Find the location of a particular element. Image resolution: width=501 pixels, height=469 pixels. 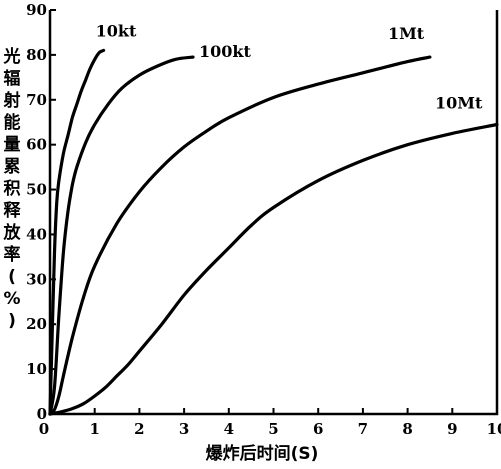

y-axis-label: 光辐射能量累积释放率(%) is located at coordinates (12, 188).